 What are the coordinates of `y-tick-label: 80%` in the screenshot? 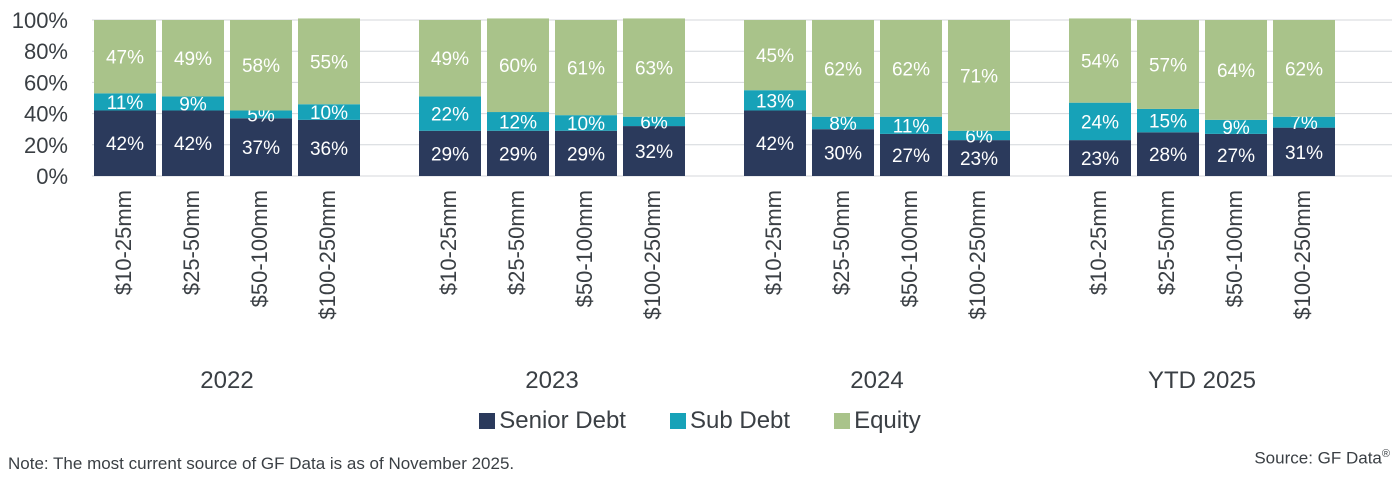 It's located at (46, 51).